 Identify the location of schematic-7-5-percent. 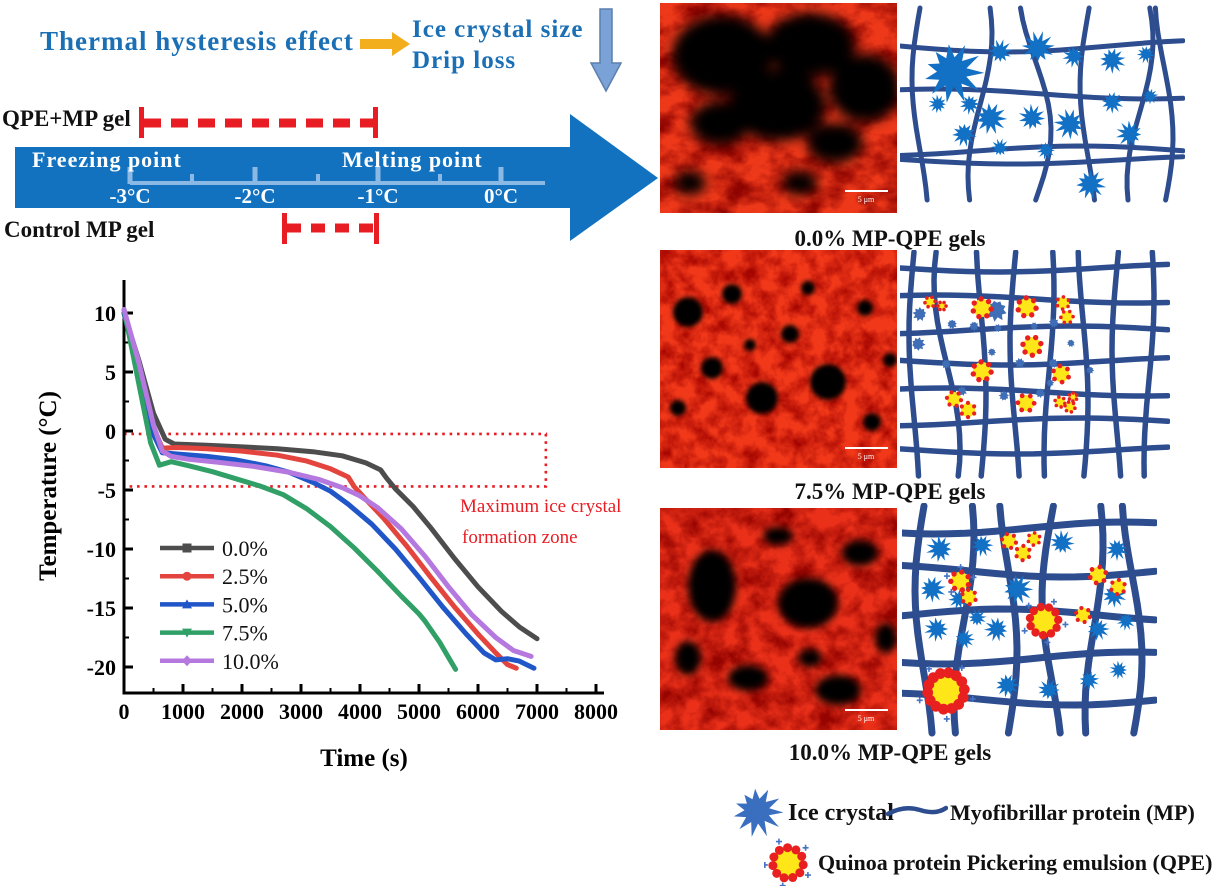
(1035, 364).